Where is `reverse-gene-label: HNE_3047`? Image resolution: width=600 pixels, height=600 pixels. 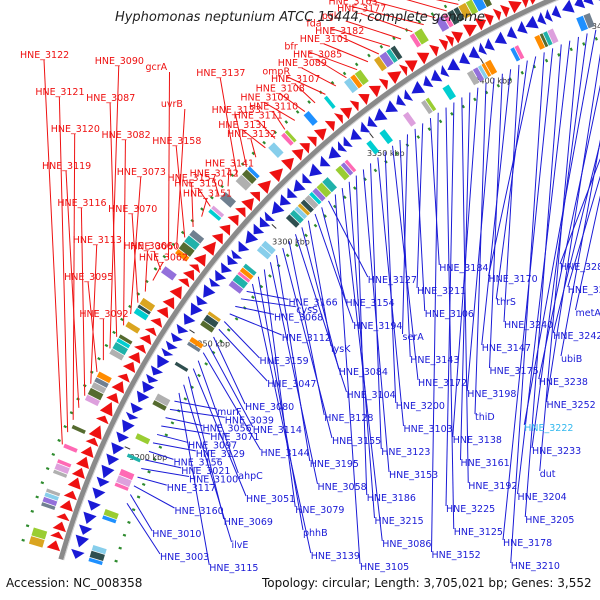 reverse-gene-label: HNE_3047 is located at coordinates (291, 384).